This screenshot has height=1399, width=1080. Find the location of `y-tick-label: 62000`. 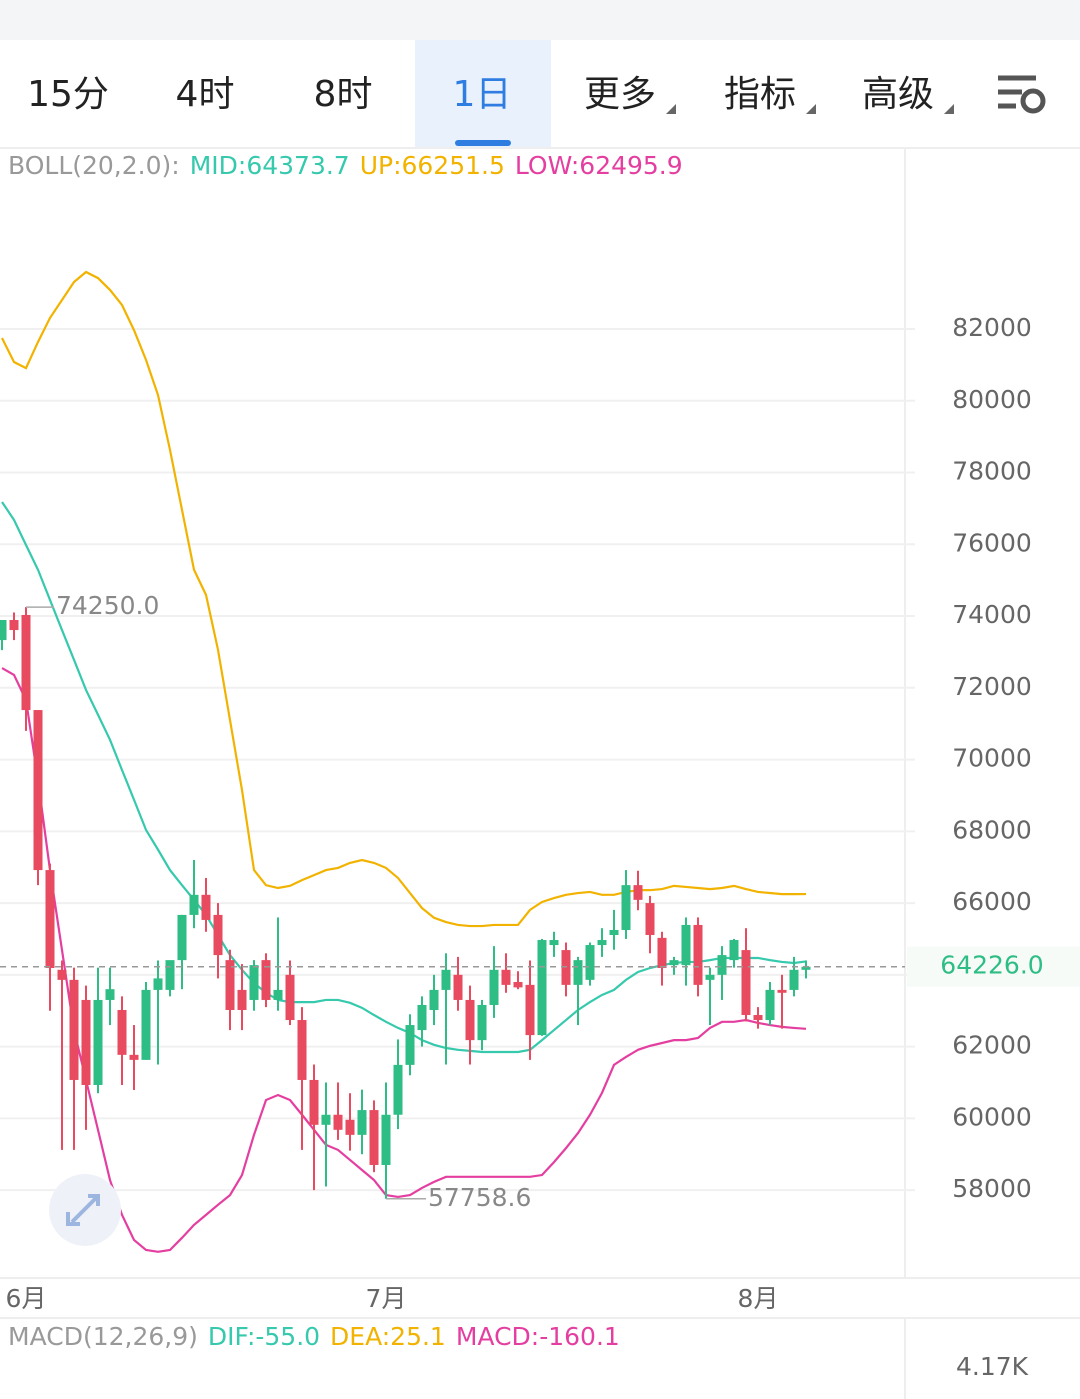

y-tick-label: 62000 is located at coordinates (992, 1045).